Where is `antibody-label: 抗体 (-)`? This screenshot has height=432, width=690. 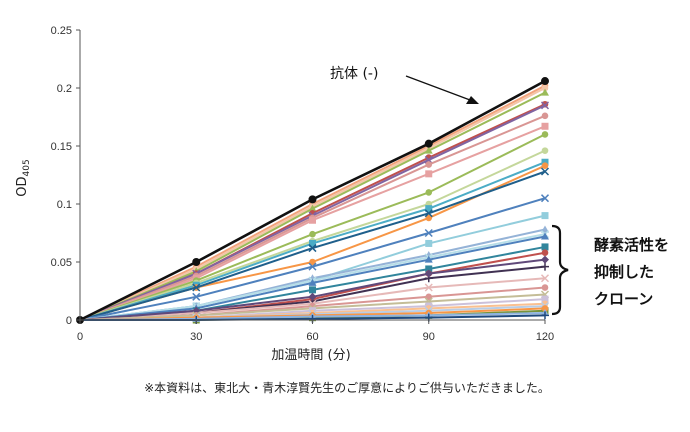 antibody-label: 抗体 (-) is located at coordinates (354, 74).